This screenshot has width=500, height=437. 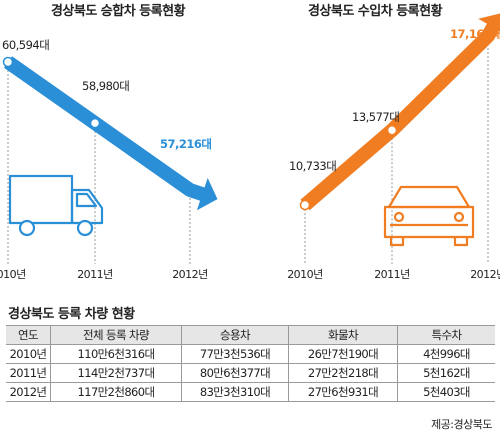 What do you see at coordinates (429, 197) in the screenshot?
I see `car-roof` at bounding box center [429, 197].